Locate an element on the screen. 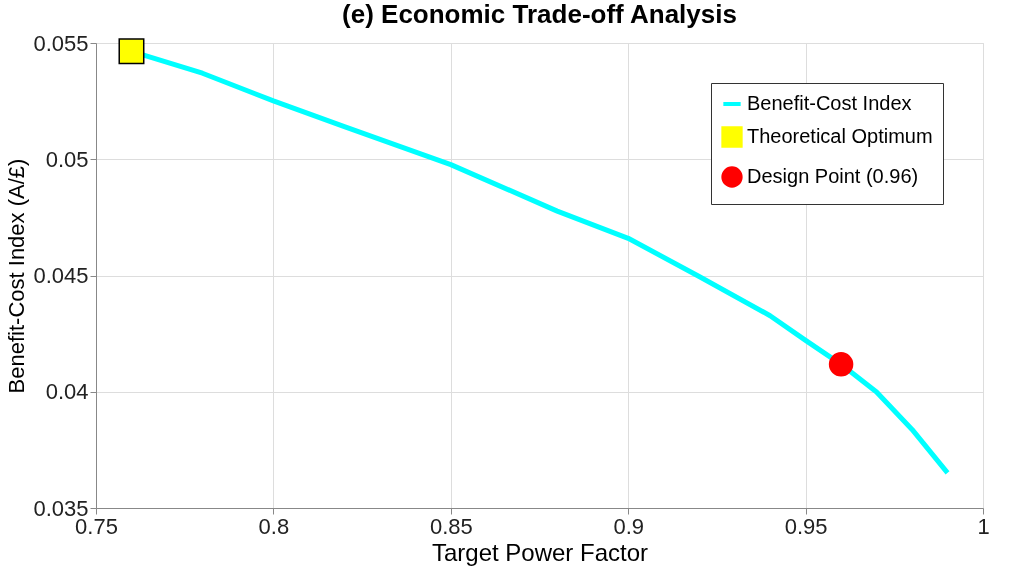 The height and width of the screenshot is (575, 1009). x-tick-label: 1 is located at coordinates (983, 526).